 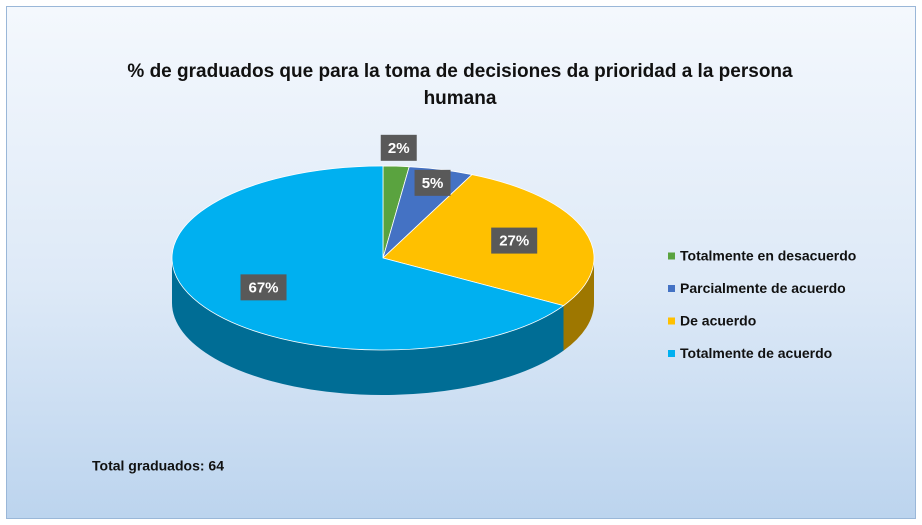 I want to click on slice, so click(x=488, y=240).